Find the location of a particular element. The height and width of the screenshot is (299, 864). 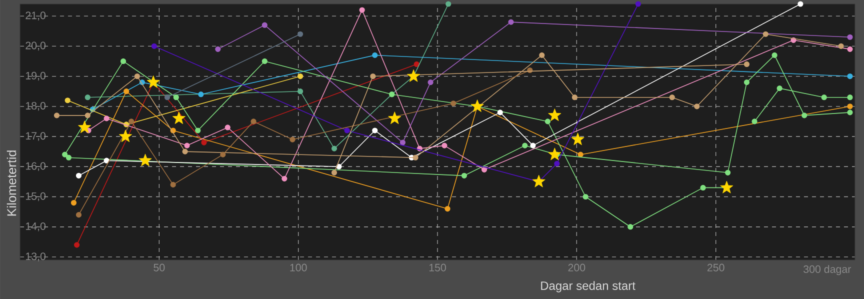

y-tick-label: 17,0 is located at coordinates (36, 136).